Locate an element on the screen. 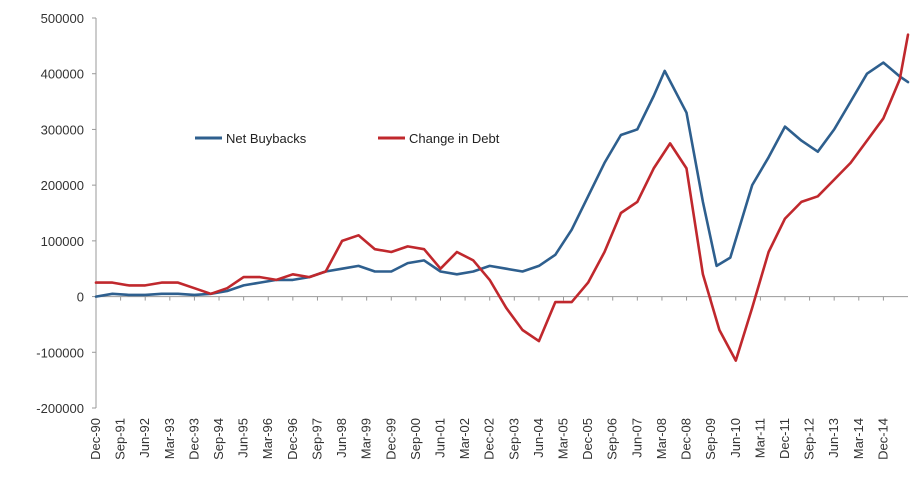 This screenshot has width=912, height=482. x-tick-label: Dec-96 is located at coordinates (292, 439).